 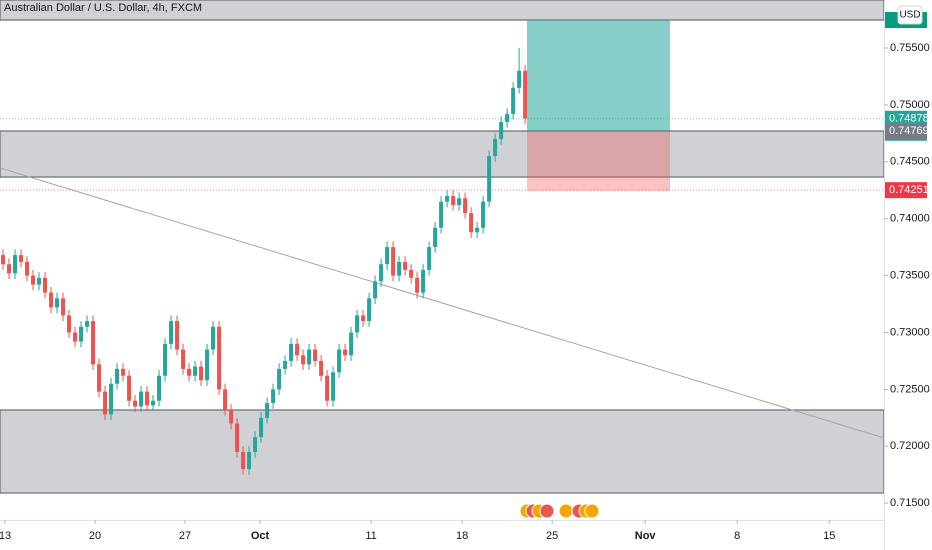 What do you see at coordinates (737, 536) in the screenshot?
I see `x-tick-label: 8` at bounding box center [737, 536].